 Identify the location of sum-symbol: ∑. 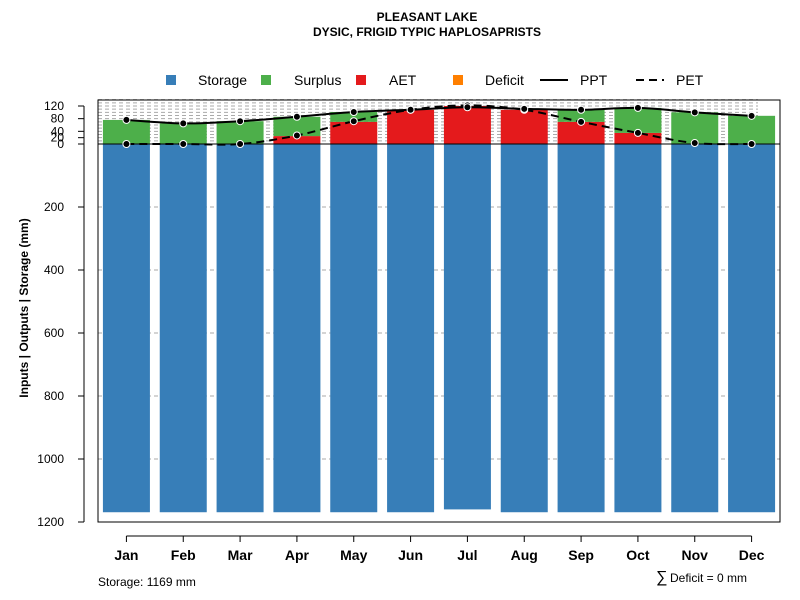
(661, 577).